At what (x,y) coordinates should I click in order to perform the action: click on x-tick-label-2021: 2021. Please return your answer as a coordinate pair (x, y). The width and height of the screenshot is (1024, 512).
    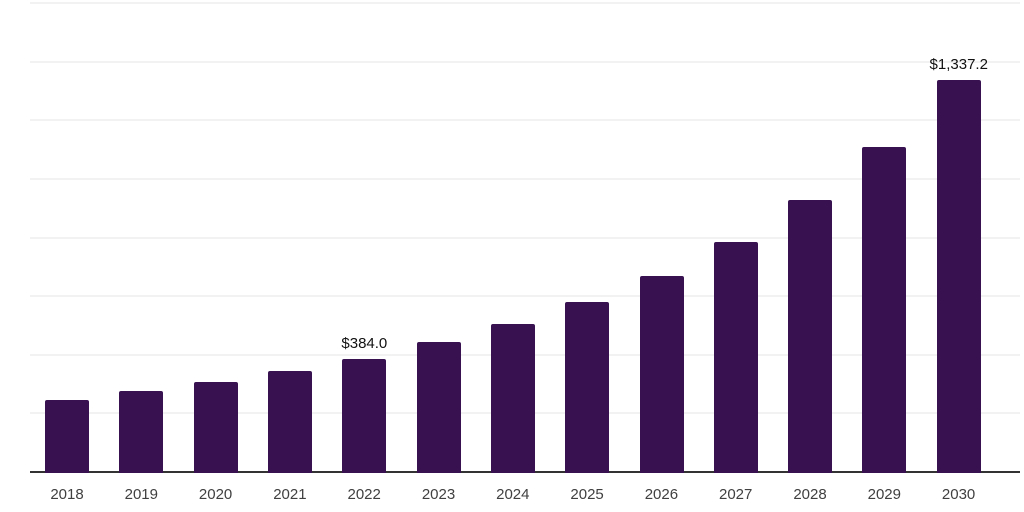
    Looking at the image, I should click on (290, 494).